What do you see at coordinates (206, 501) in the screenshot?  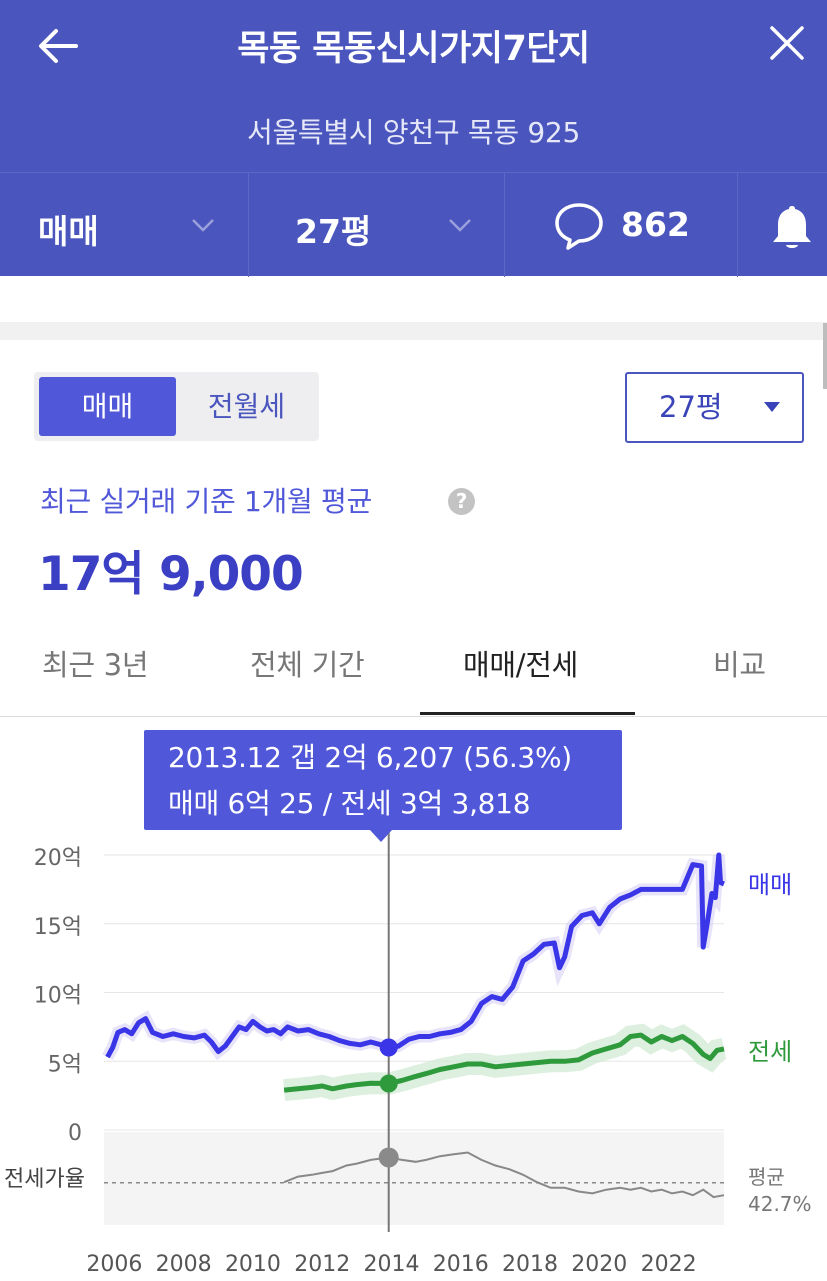 I see `average-label: 최근 실거래 기준 1개월 평균` at bounding box center [206, 501].